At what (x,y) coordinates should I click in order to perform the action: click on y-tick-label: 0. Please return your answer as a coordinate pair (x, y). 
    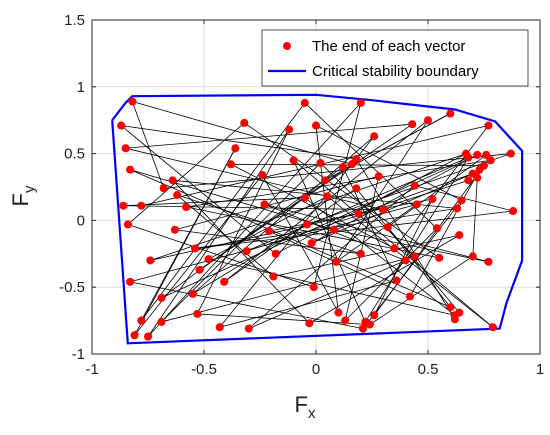
    Looking at the image, I should click on (81, 220).